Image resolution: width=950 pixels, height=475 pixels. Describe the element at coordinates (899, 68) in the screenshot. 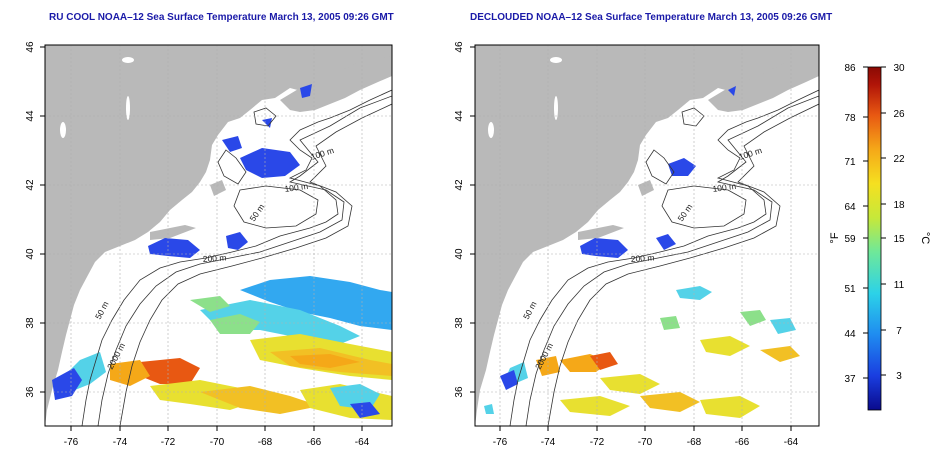

I see `celsius-tick: 30` at that location.